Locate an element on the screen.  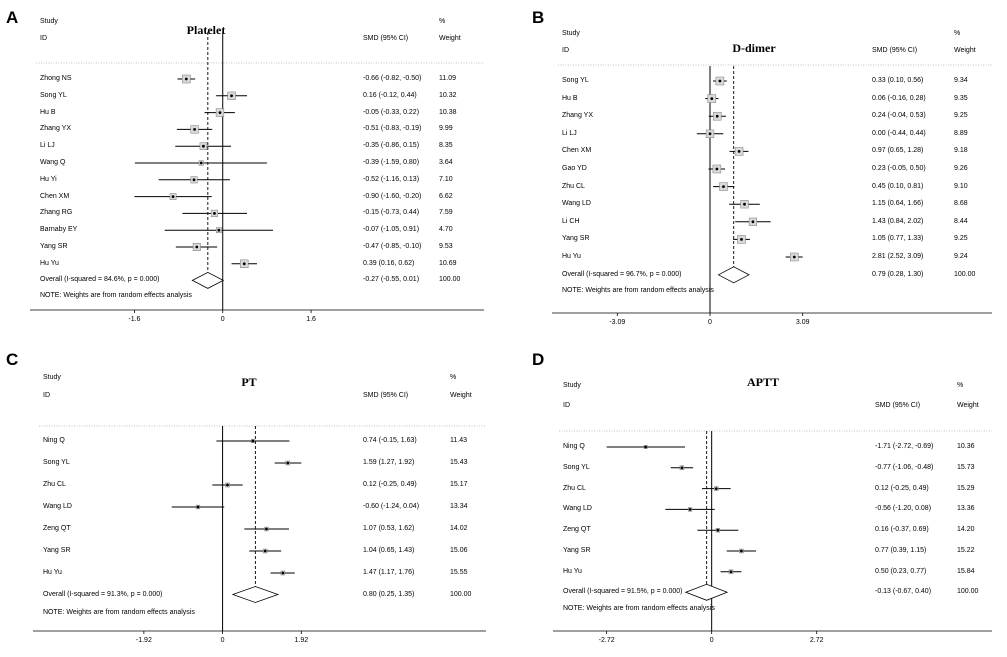
overall-label: Overall (I-squared = 91.3%, p = 0.000) is located at coordinates (103, 594).